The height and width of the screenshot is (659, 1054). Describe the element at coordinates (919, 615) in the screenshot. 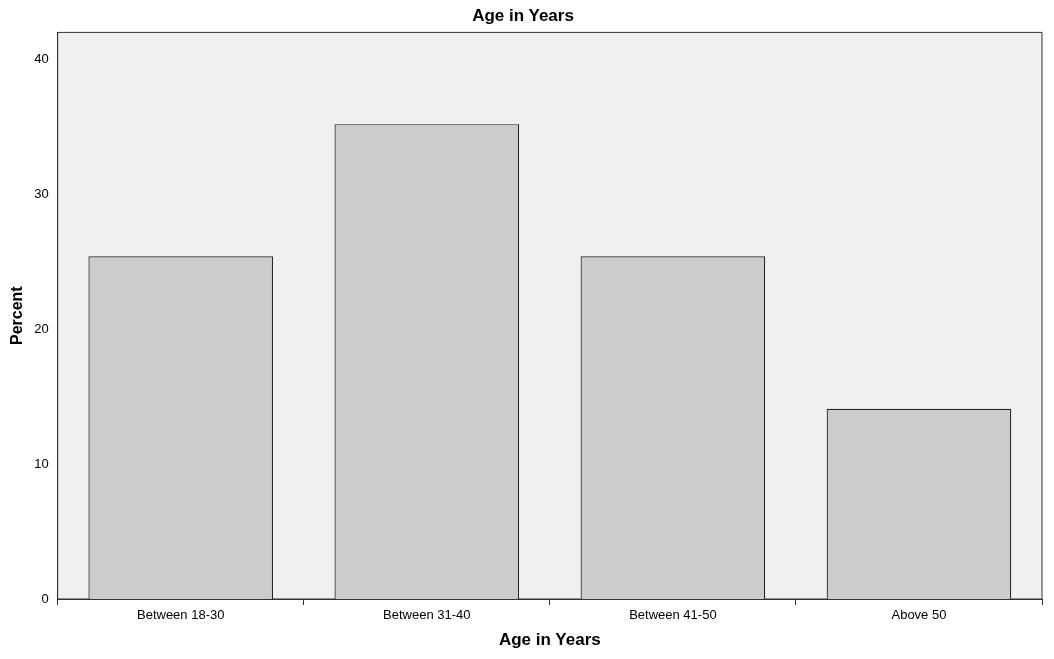

I see `x-tick-label: Above 50` at that location.